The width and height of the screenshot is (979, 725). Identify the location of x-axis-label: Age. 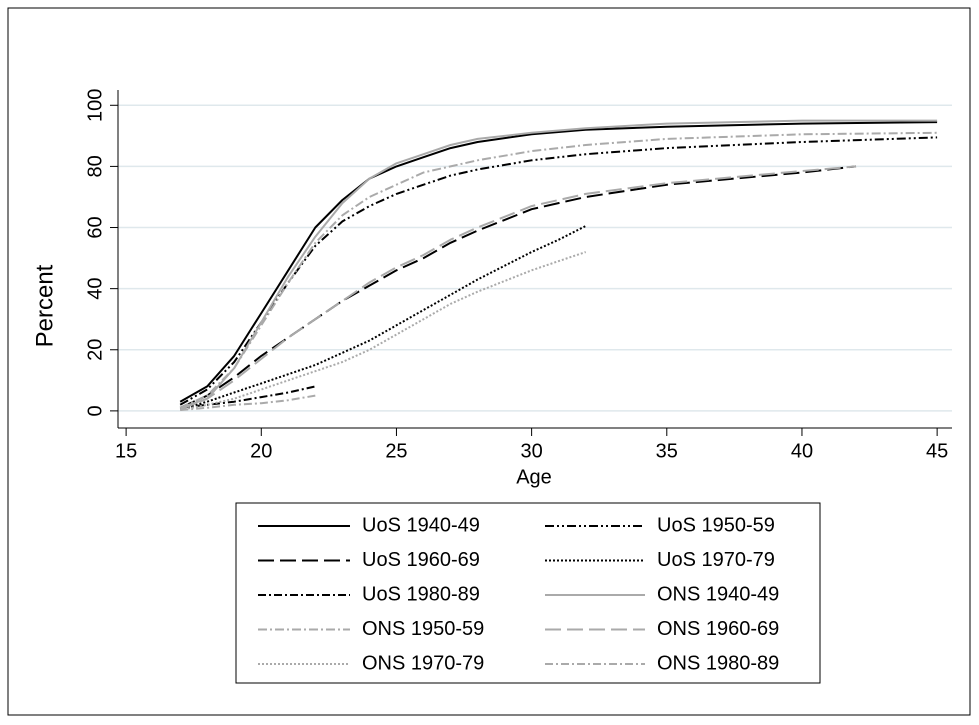
(534, 477).